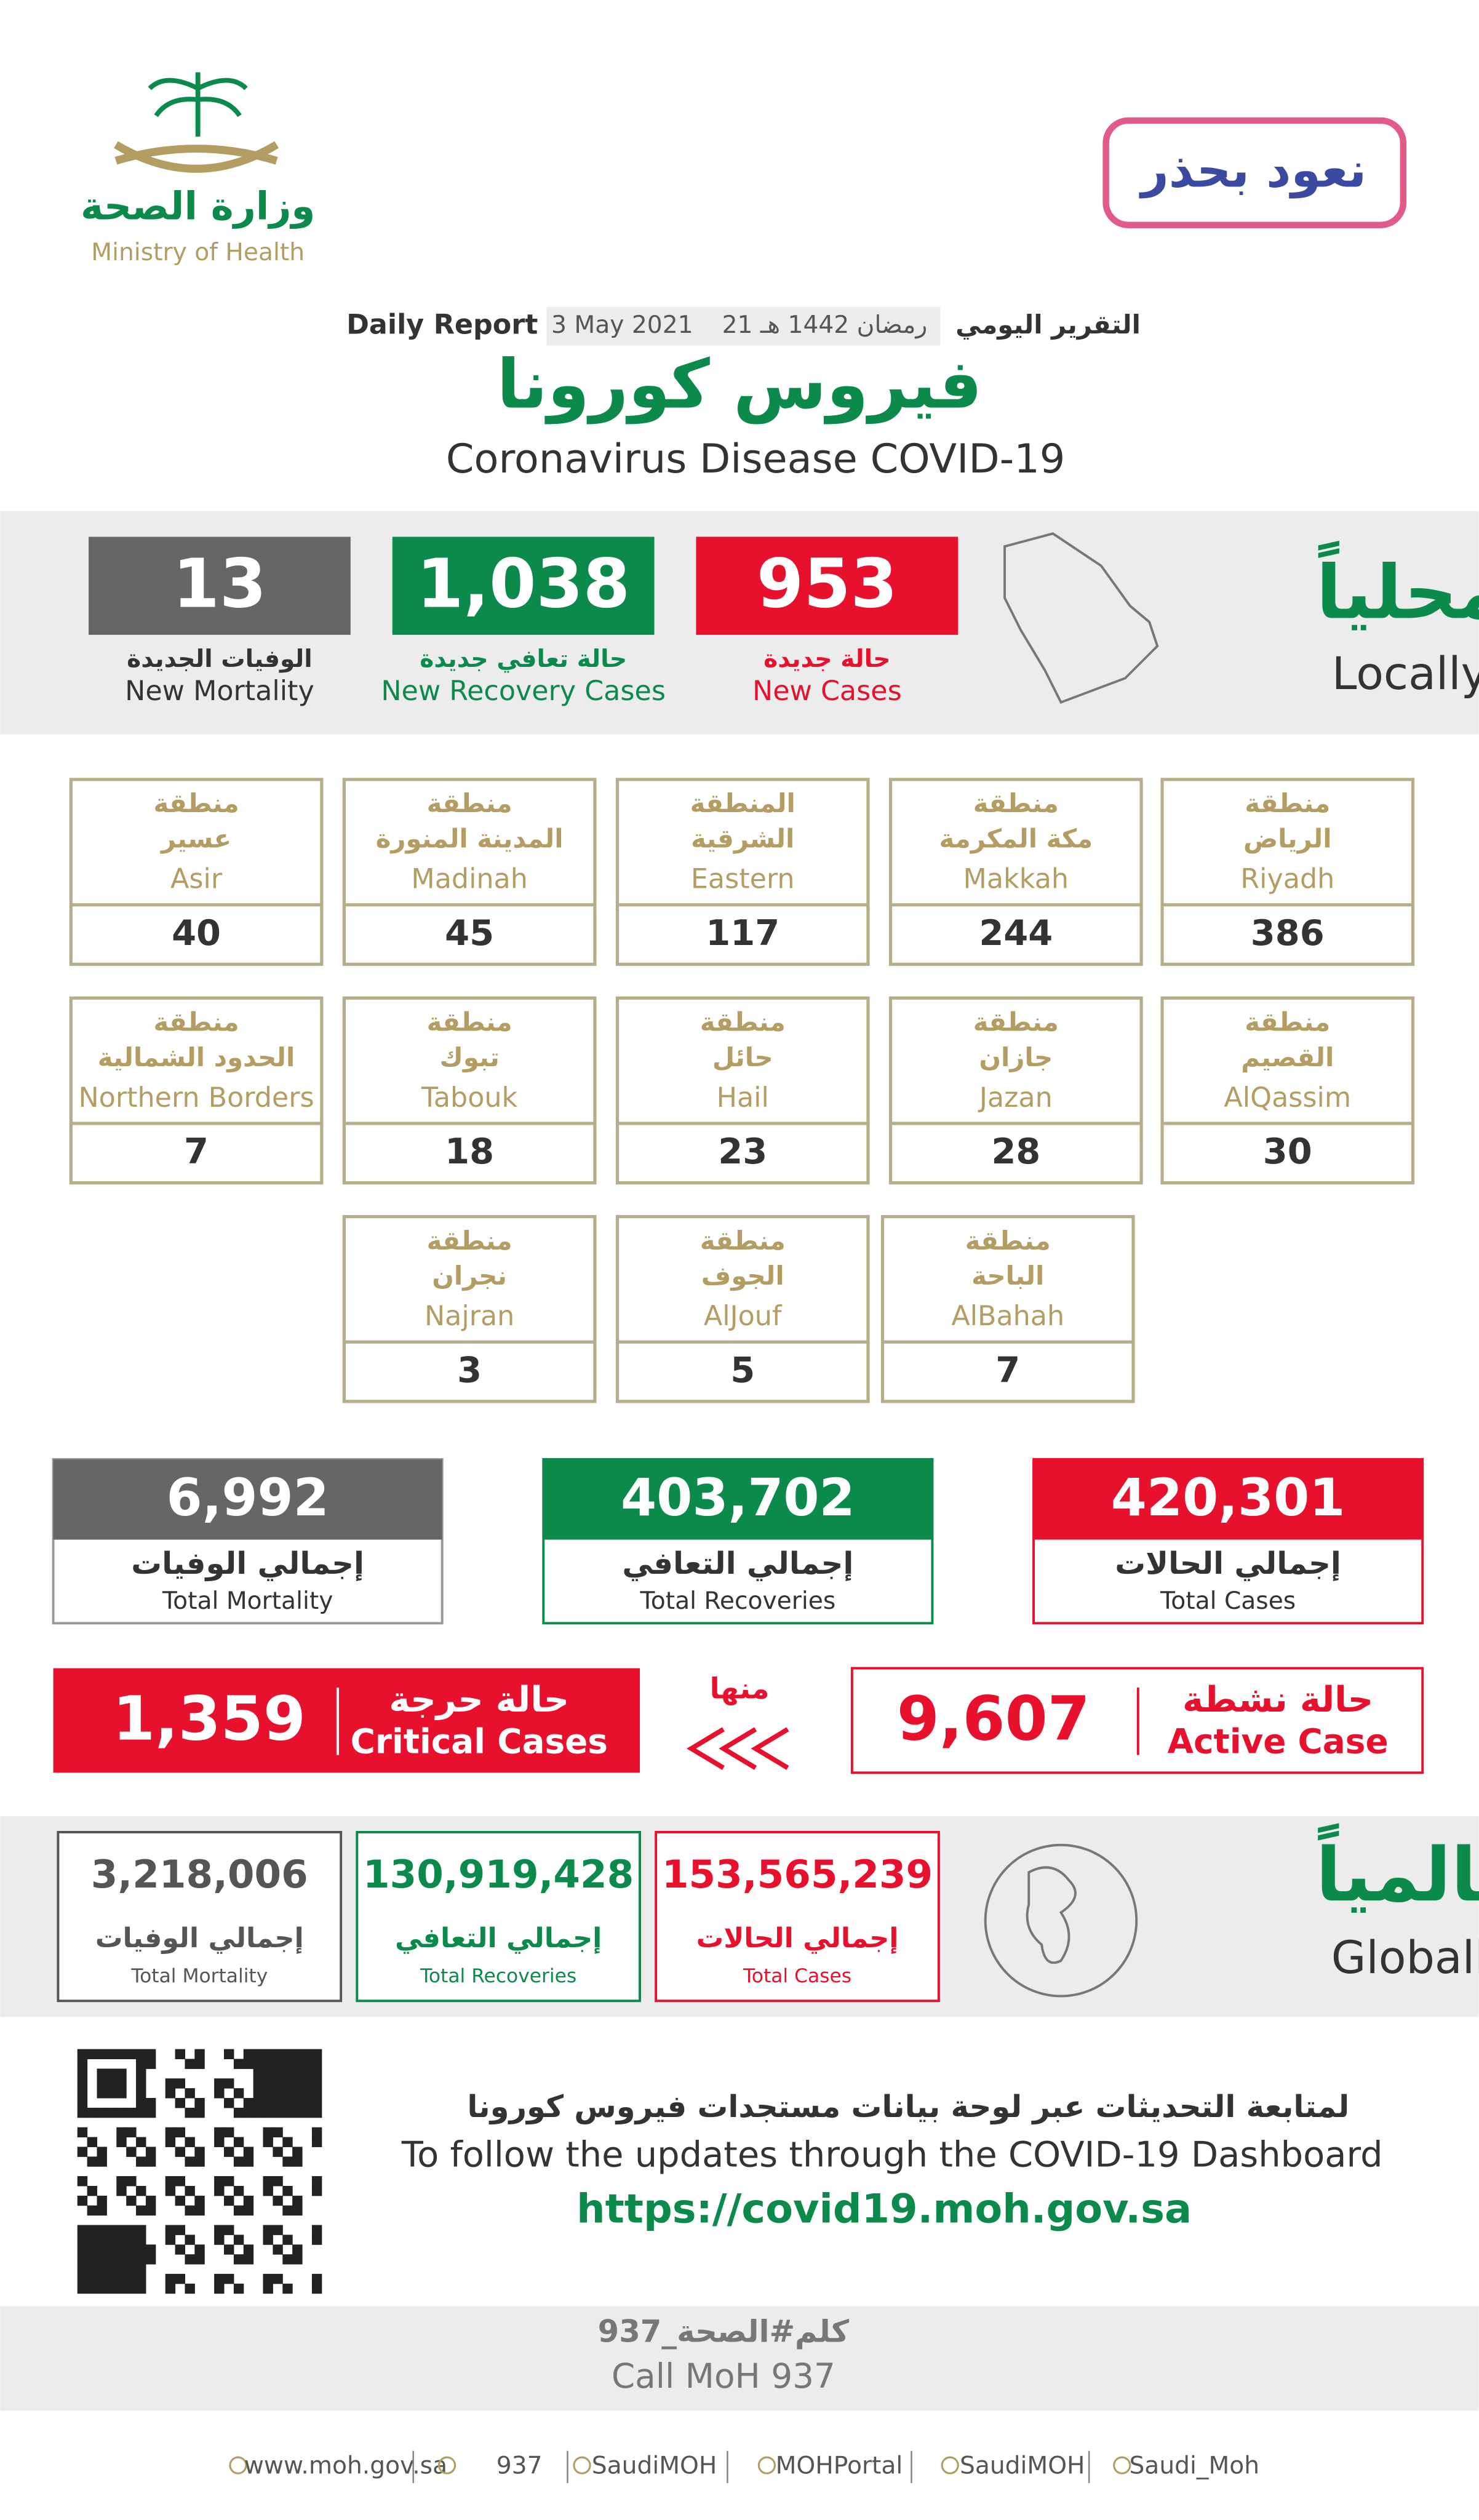  What do you see at coordinates (742, 1151) in the screenshot?
I see `region-value: 23` at bounding box center [742, 1151].